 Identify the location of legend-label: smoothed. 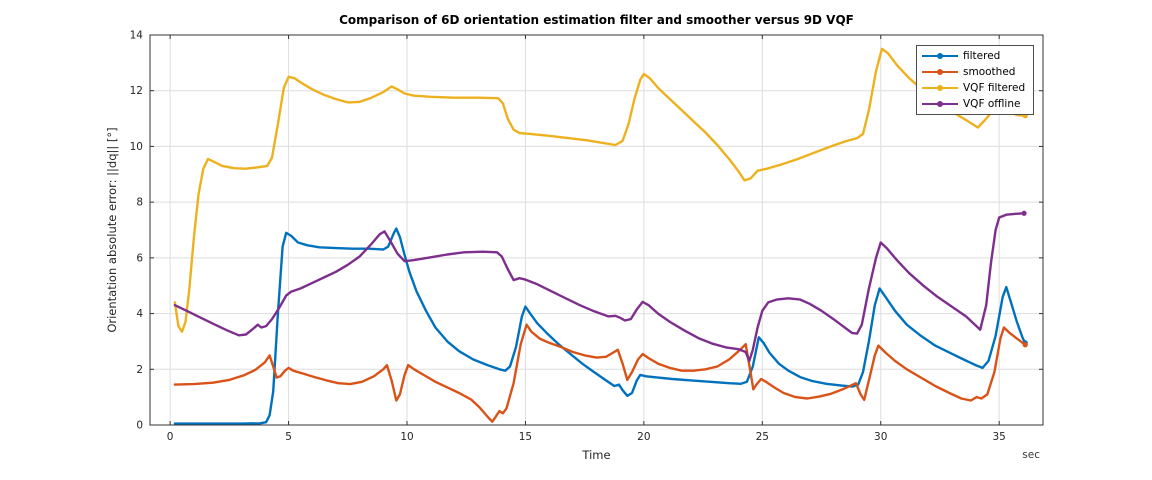
(989, 71).